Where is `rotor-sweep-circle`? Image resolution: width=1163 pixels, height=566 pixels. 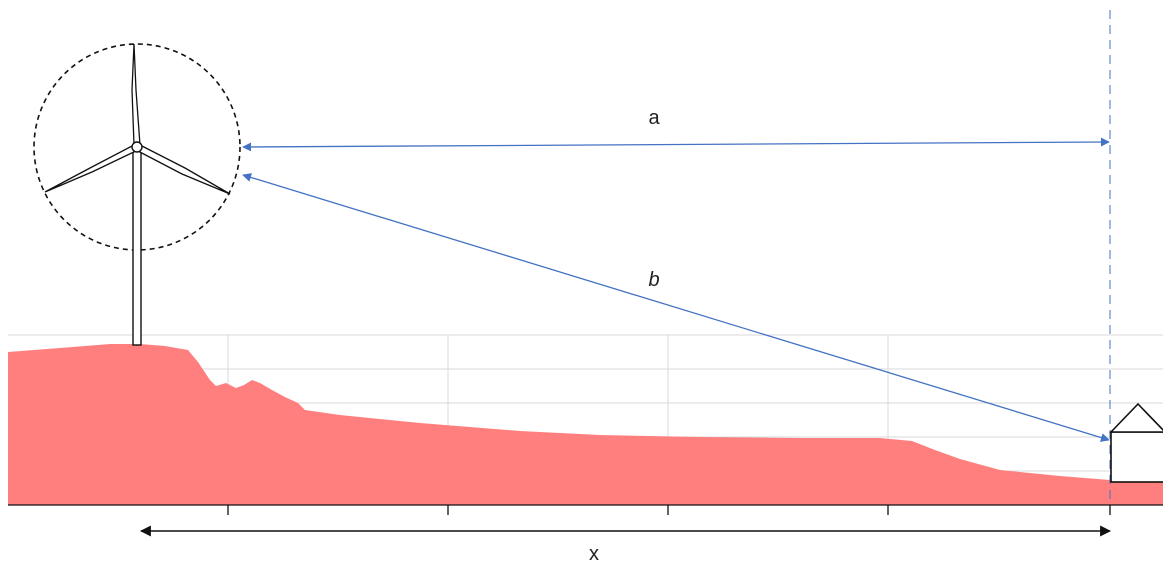 rotor-sweep-circle is located at coordinates (137, 147).